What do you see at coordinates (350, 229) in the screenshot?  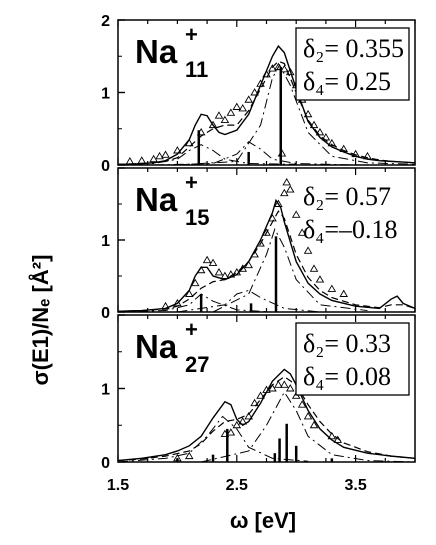 I see `deformation-param: δ₄=–0.18` at bounding box center [350, 229].